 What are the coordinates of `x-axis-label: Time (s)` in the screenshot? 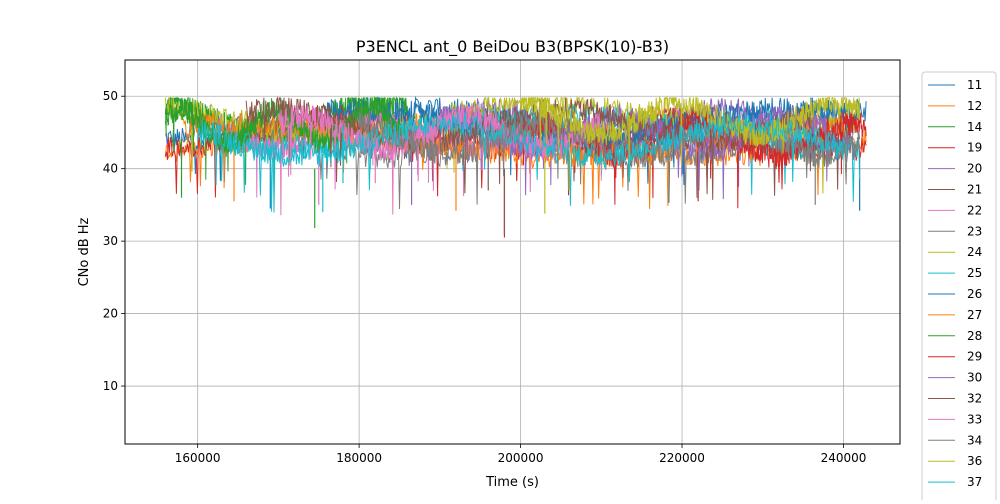 It's located at (512, 482).